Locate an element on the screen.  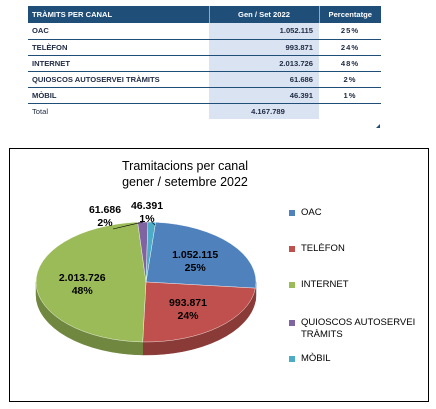
row-percent: 25% is located at coordinates (350, 31).